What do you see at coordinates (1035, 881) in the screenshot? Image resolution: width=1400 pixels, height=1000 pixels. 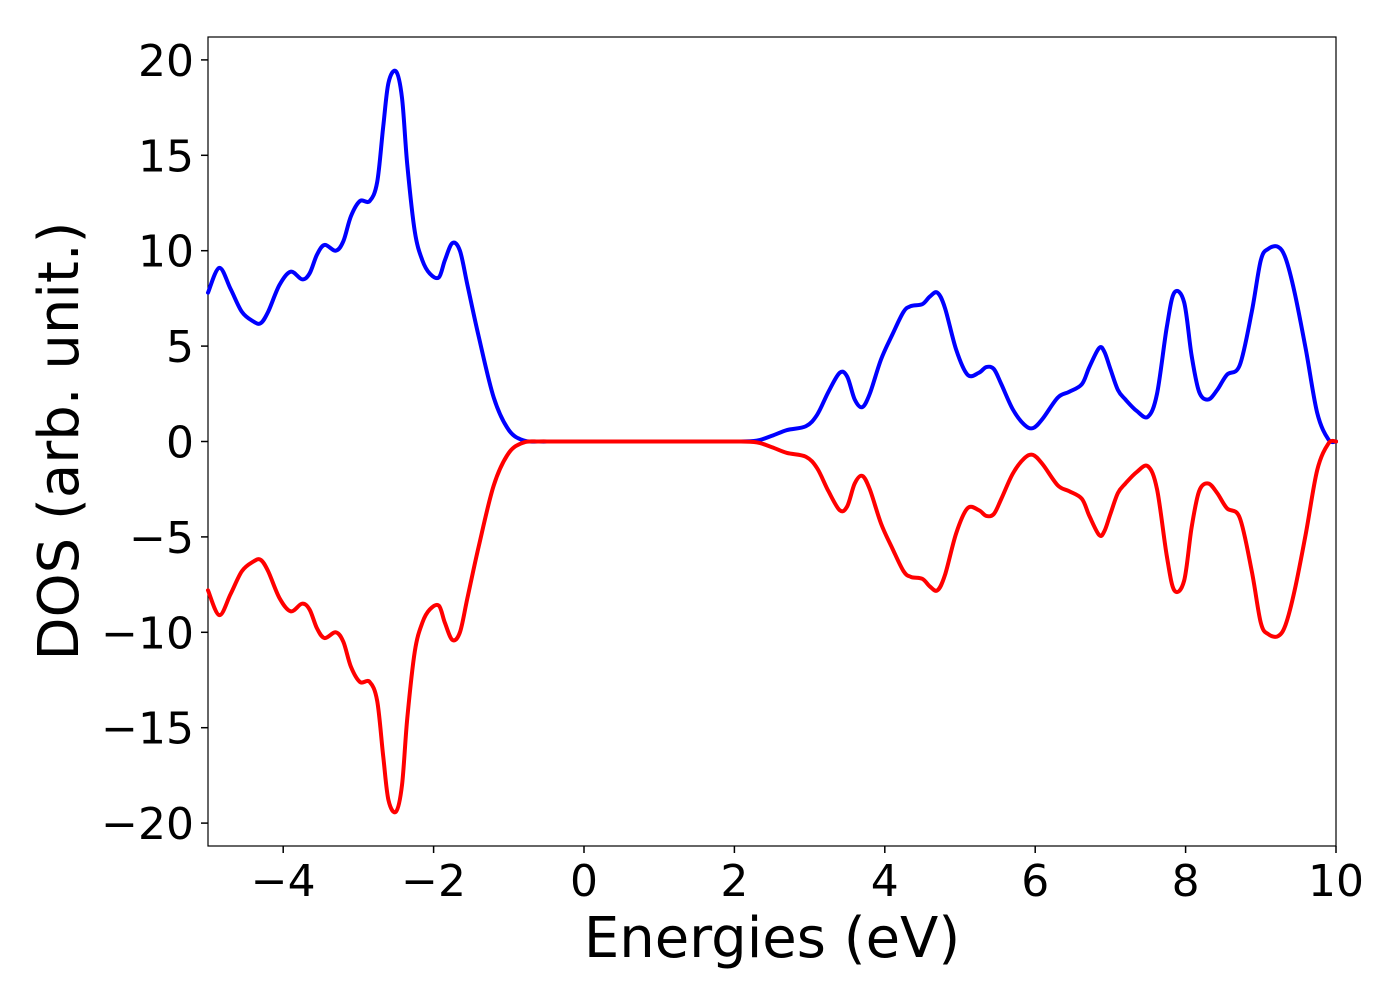 I see `x-tick-label: 6` at bounding box center [1035, 881].